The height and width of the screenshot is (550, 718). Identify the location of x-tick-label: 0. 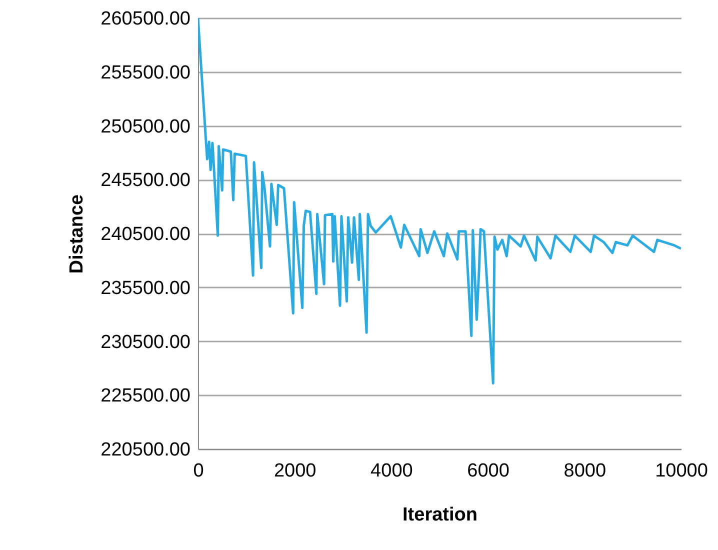
(198, 471).